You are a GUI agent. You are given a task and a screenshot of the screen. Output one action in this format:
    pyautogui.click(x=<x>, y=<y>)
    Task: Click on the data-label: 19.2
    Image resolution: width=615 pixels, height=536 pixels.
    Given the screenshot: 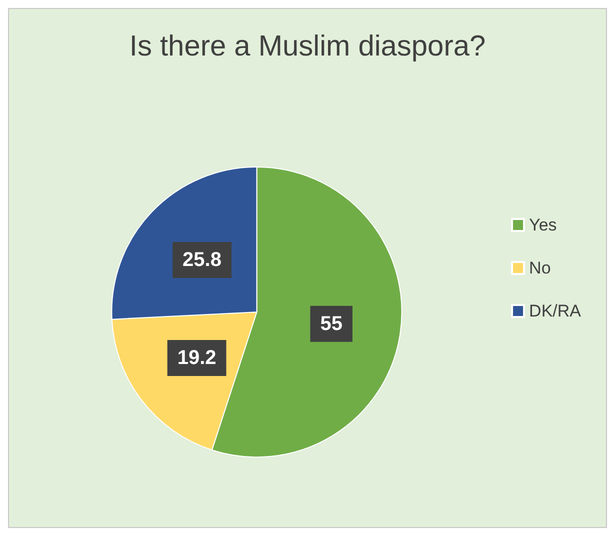 What is the action you would take?
    pyautogui.click(x=196, y=357)
    